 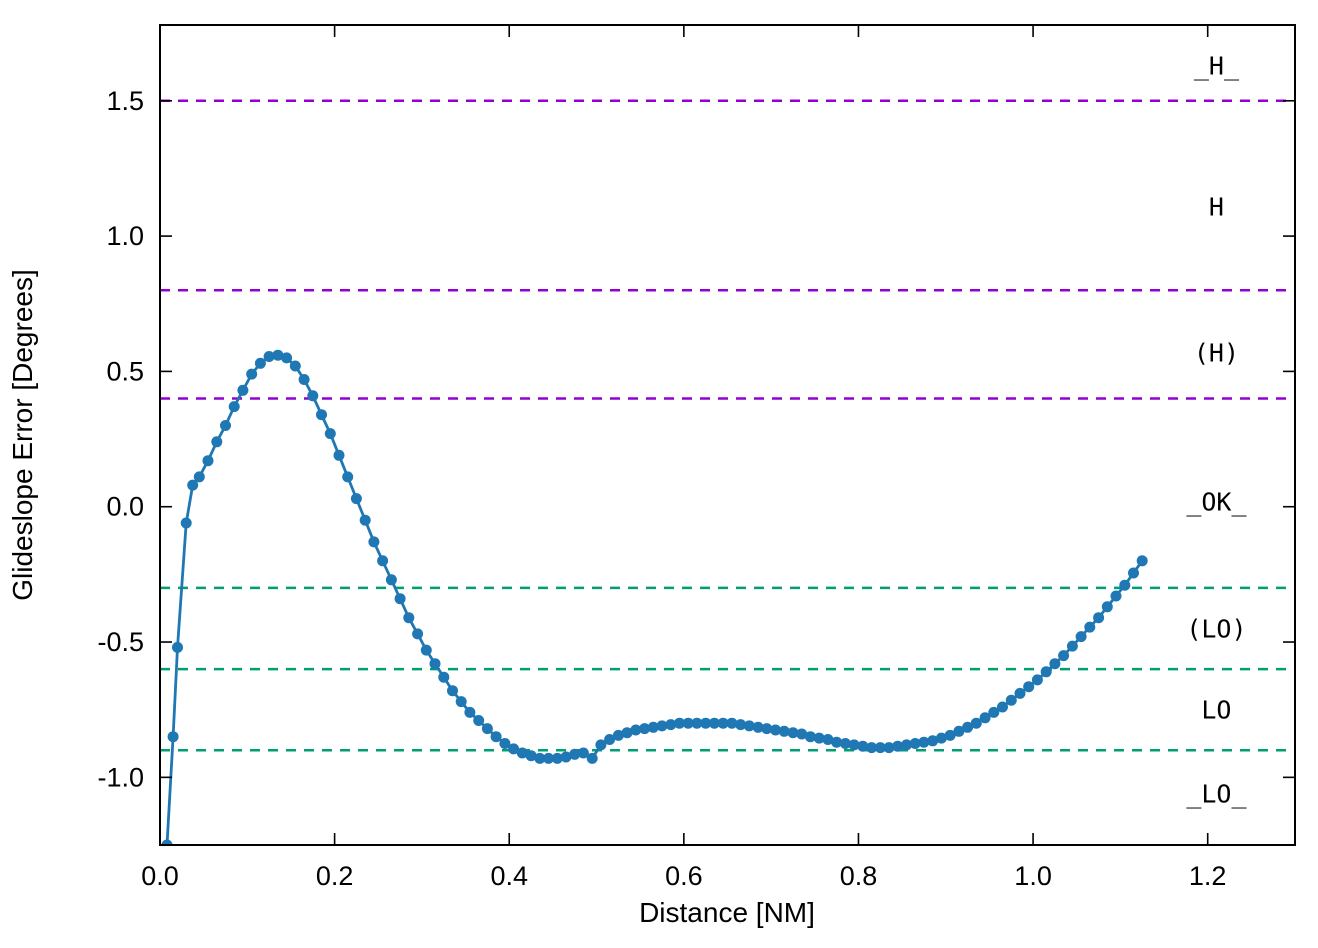 I want to click on x-tick-label: 1.0, so click(x=1033, y=876).